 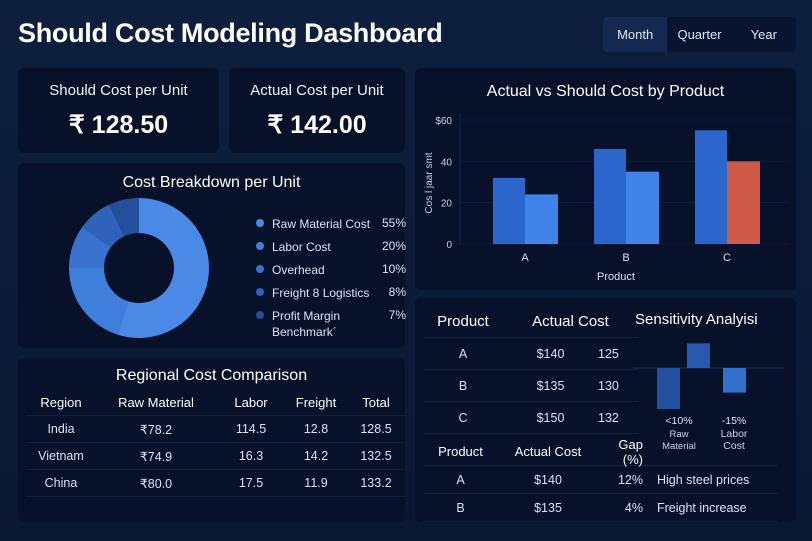 I want to click on table-header: Product Actual Cost, so click(x=530, y=322).